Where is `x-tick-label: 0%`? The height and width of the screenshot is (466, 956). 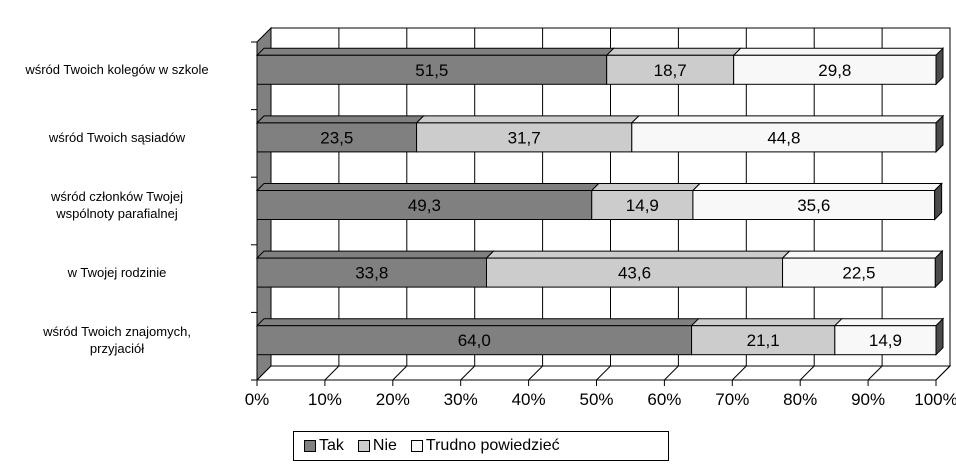
x-tick-label: 0% is located at coordinates (257, 399).